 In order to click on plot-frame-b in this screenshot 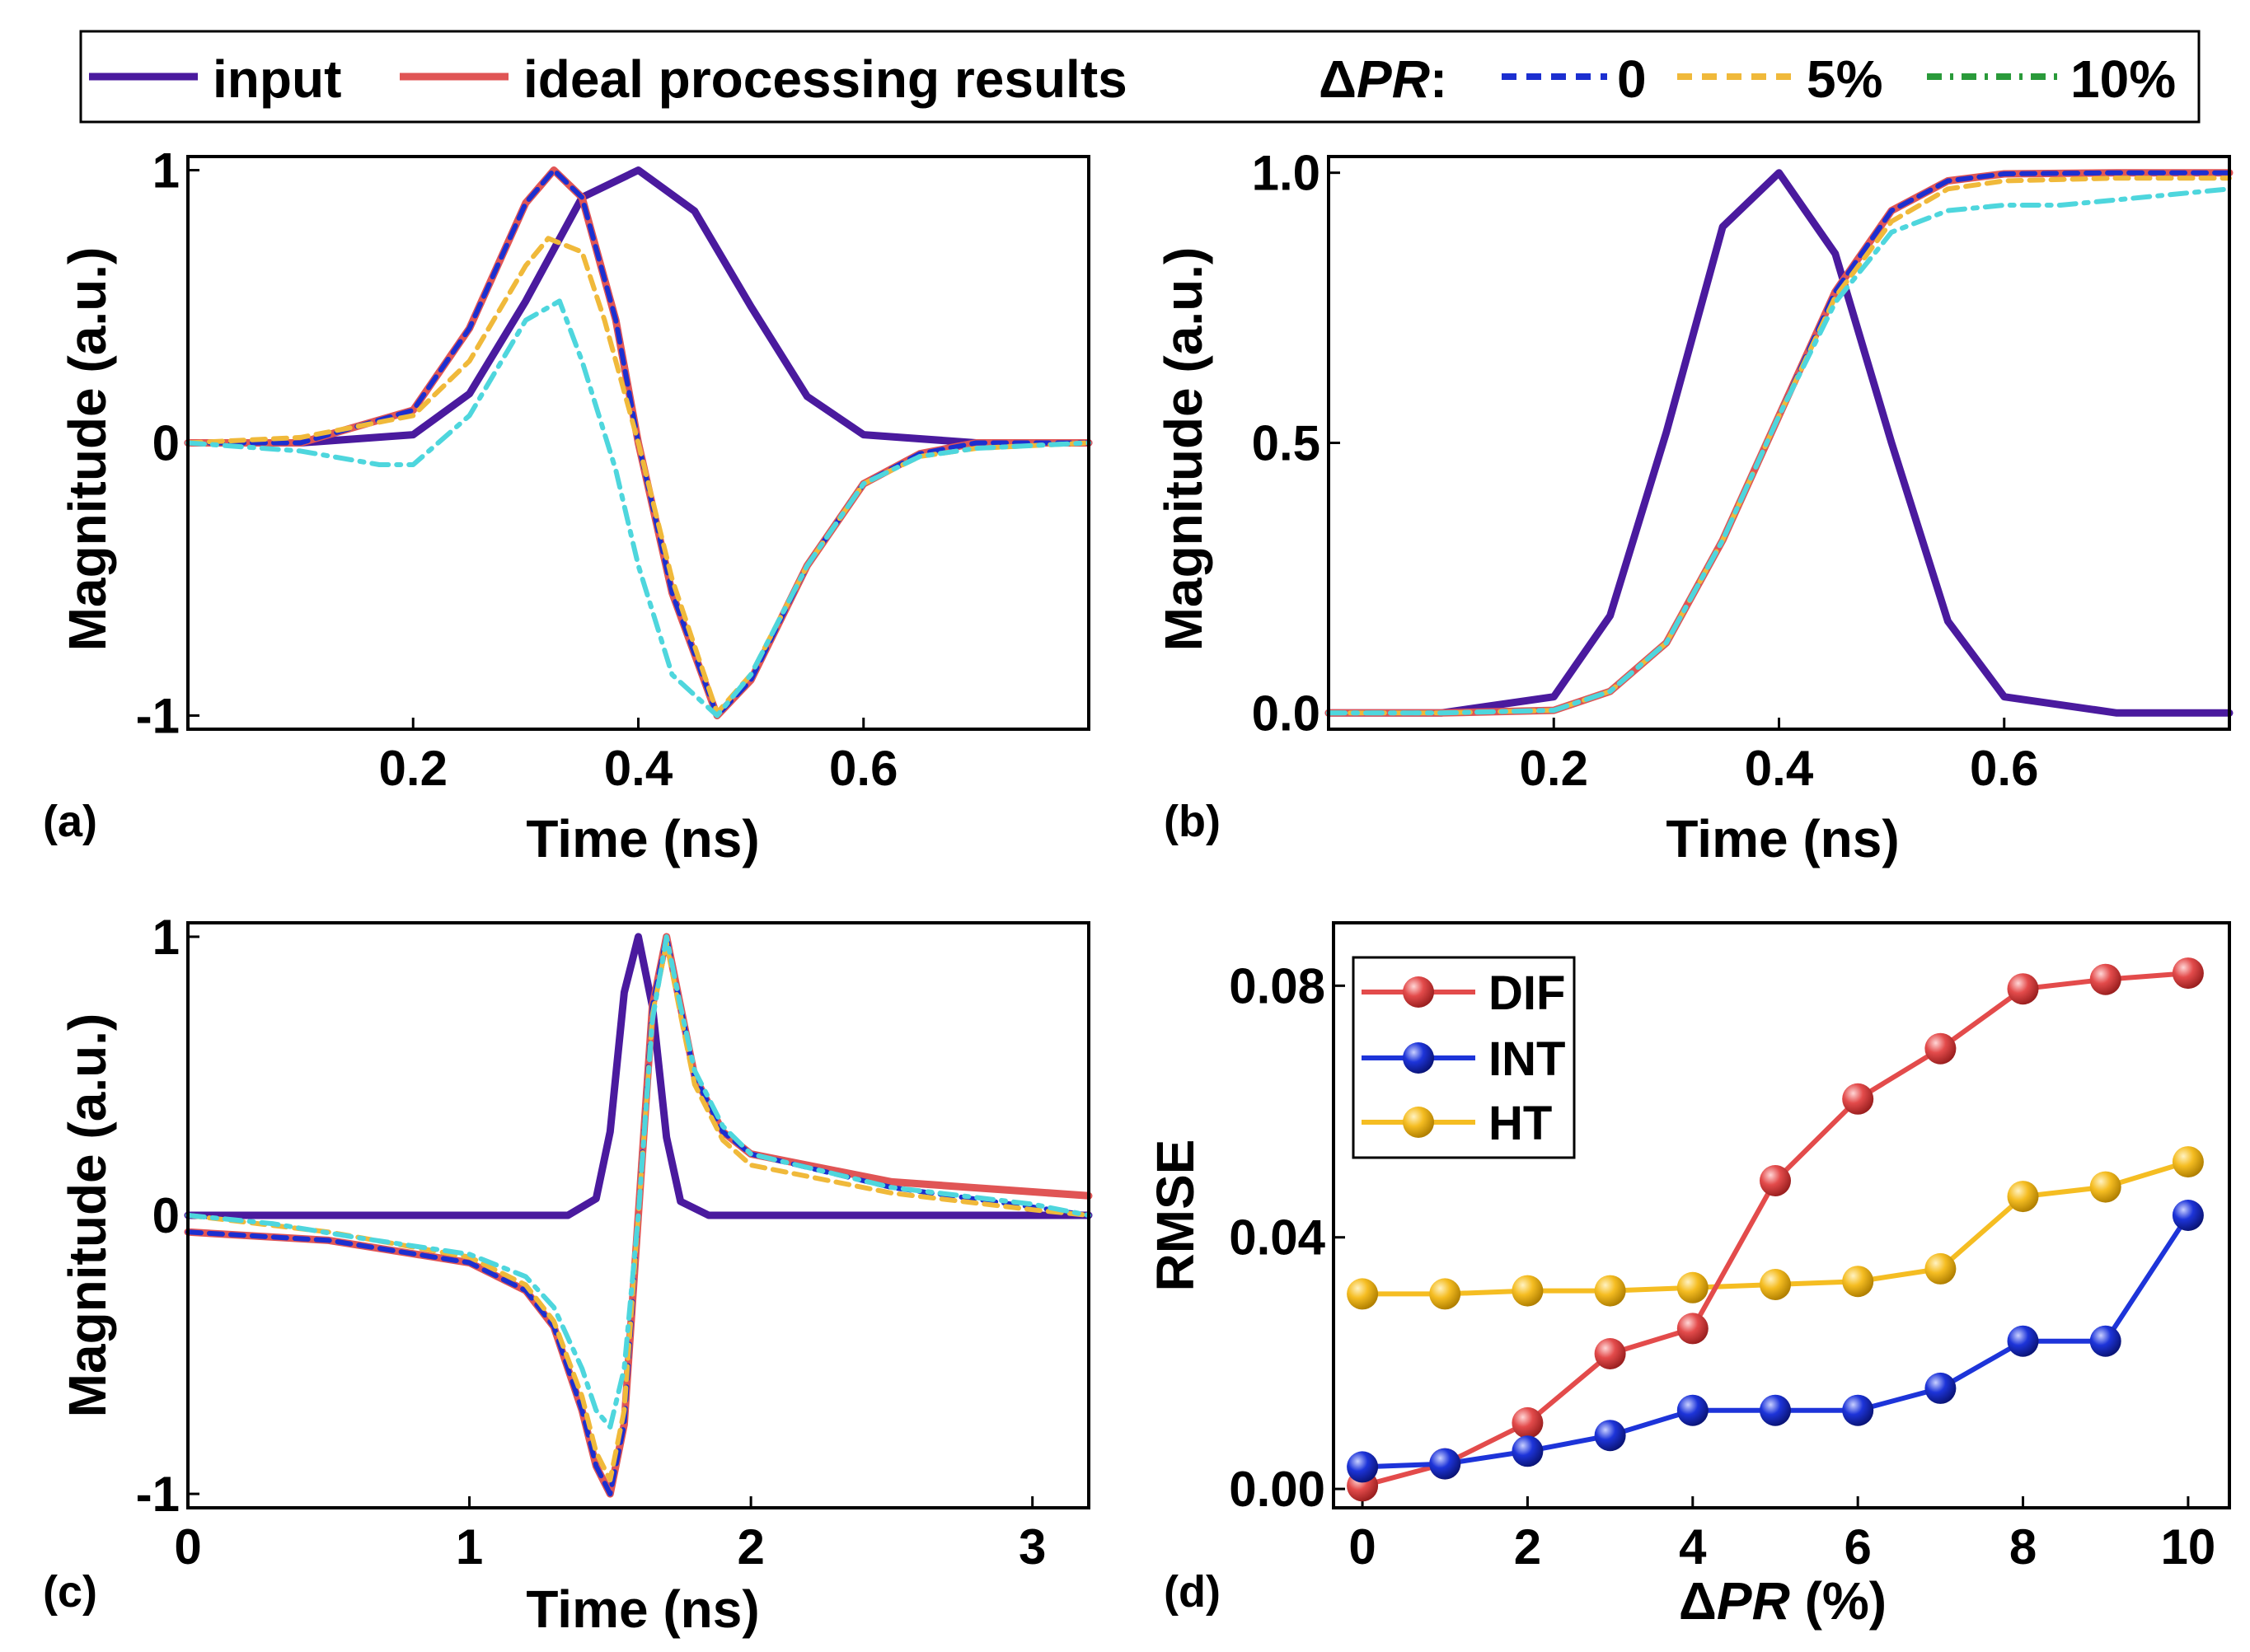, I will do `click(1779, 443)`.